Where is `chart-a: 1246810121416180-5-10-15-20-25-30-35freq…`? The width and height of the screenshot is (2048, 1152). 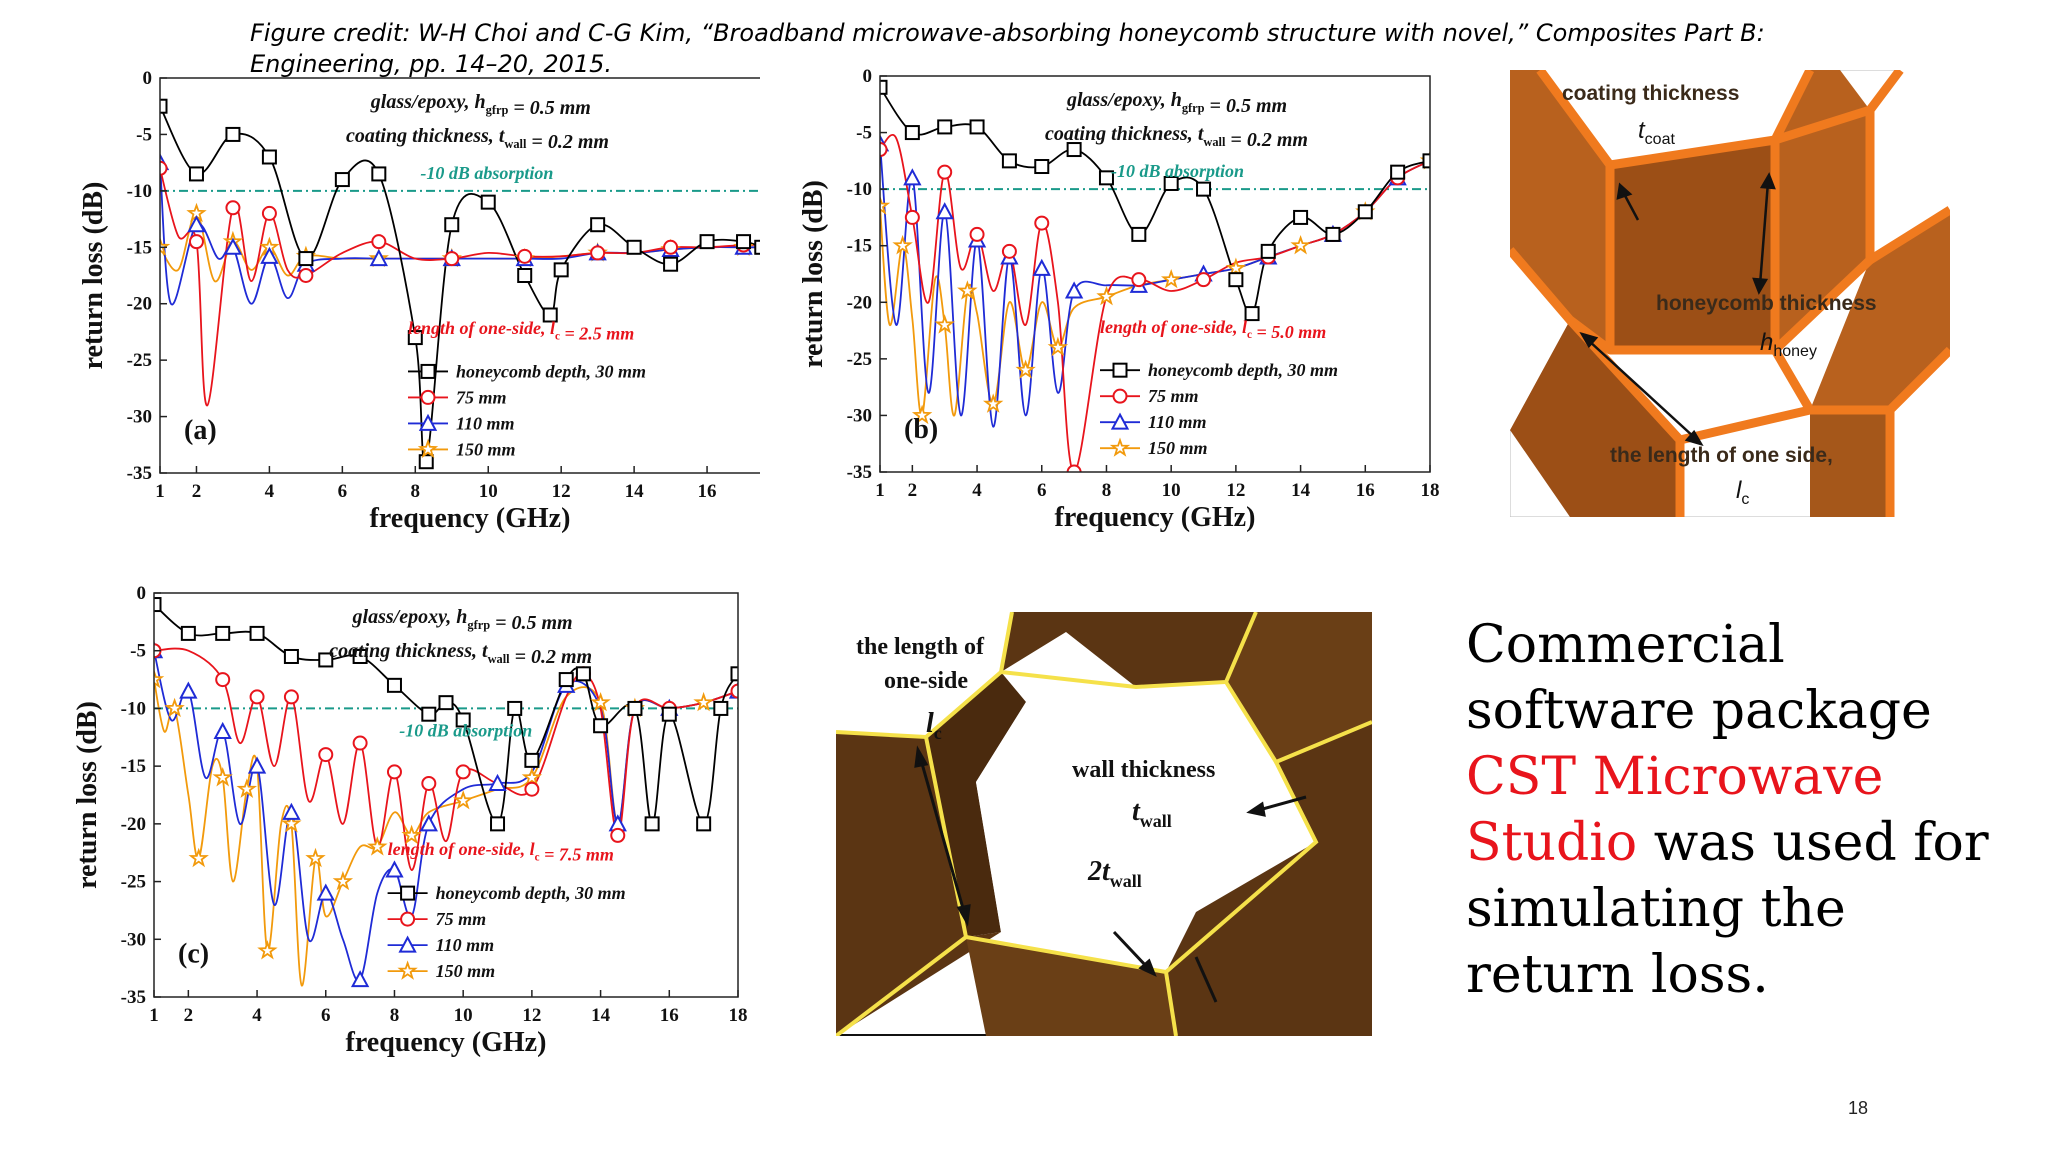
chart-a: 1246810121416180-5-10-15-20-25-30-35freq… is located at coordinates (419, 301).